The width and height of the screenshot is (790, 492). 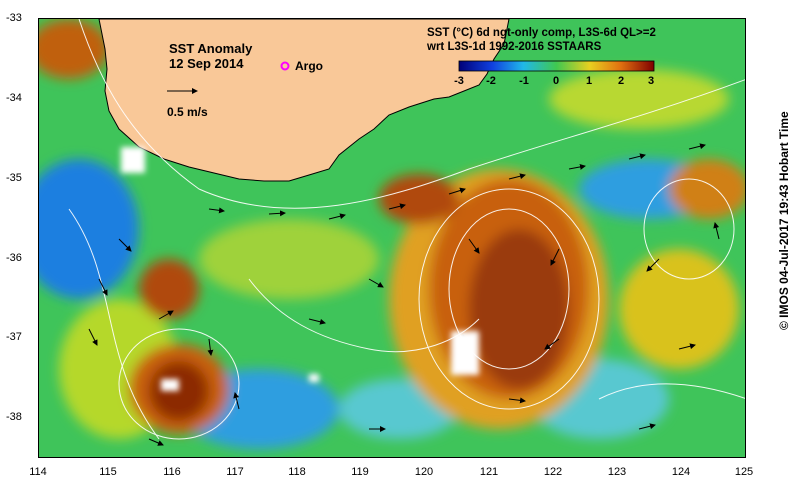 What do you see at coordinates (14, 18) in the screenshot?
I see `lat-tick: -33` at bounding box center [14, 18].